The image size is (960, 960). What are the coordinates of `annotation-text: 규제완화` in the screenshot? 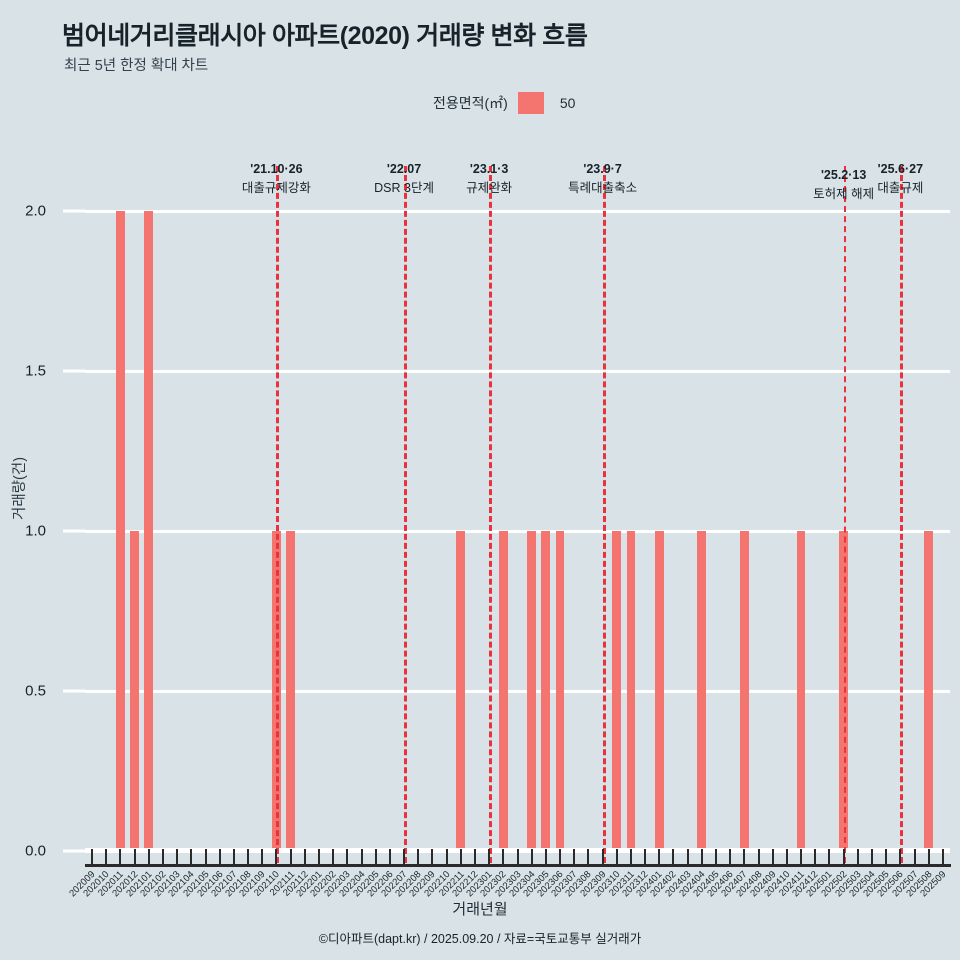 It's located at (489, 188).